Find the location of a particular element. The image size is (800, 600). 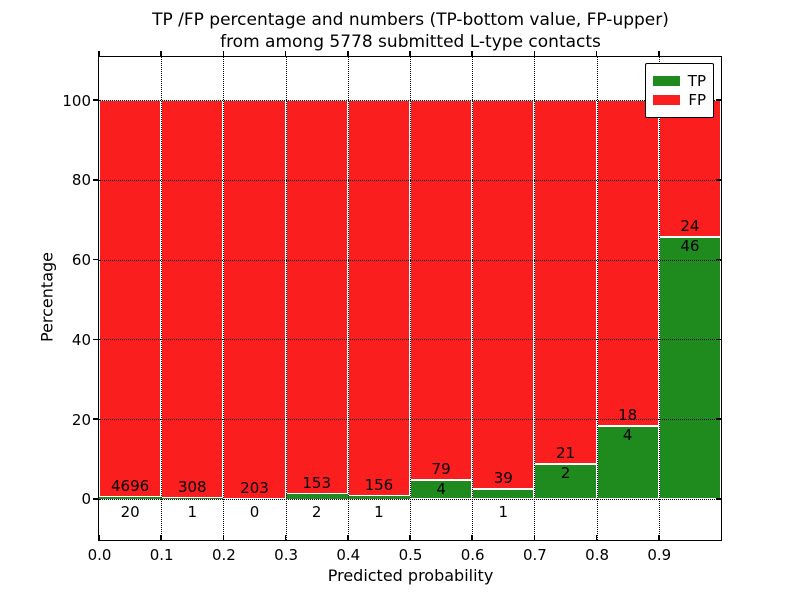

x-tick-label: 0.0 is located at coordinates (99, 555).